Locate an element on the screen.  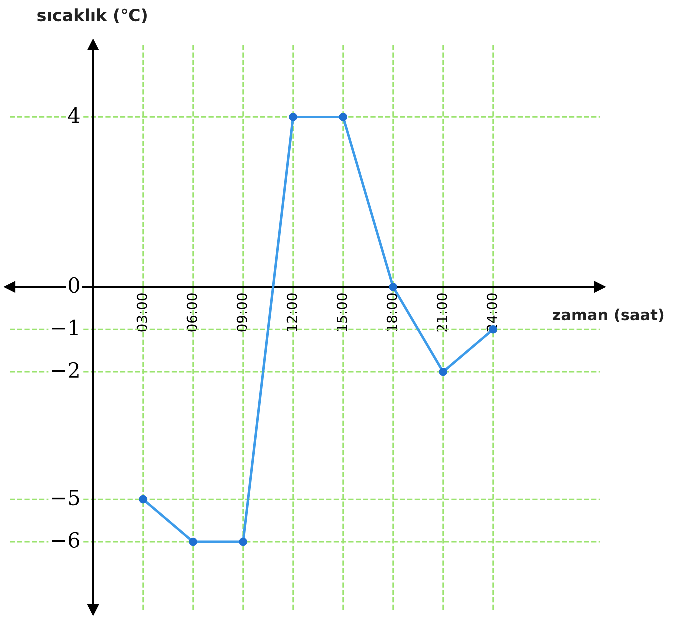
x-axis-title: zaman (saat) is located at coordinates (608, 315).